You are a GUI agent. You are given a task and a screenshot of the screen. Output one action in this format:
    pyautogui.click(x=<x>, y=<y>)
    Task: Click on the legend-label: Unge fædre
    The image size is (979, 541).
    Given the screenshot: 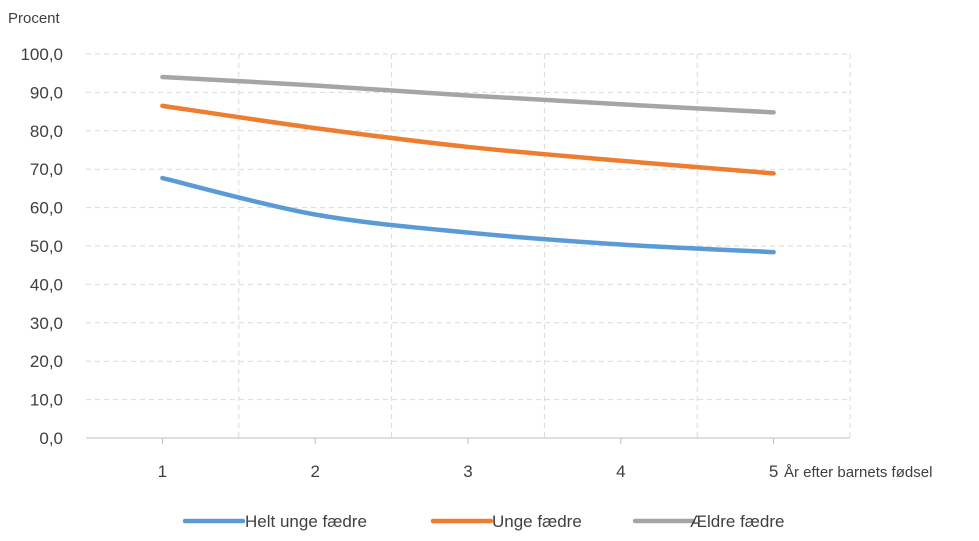 What is the action you would take?
    pyautogui.click(x=537, y=521)
    